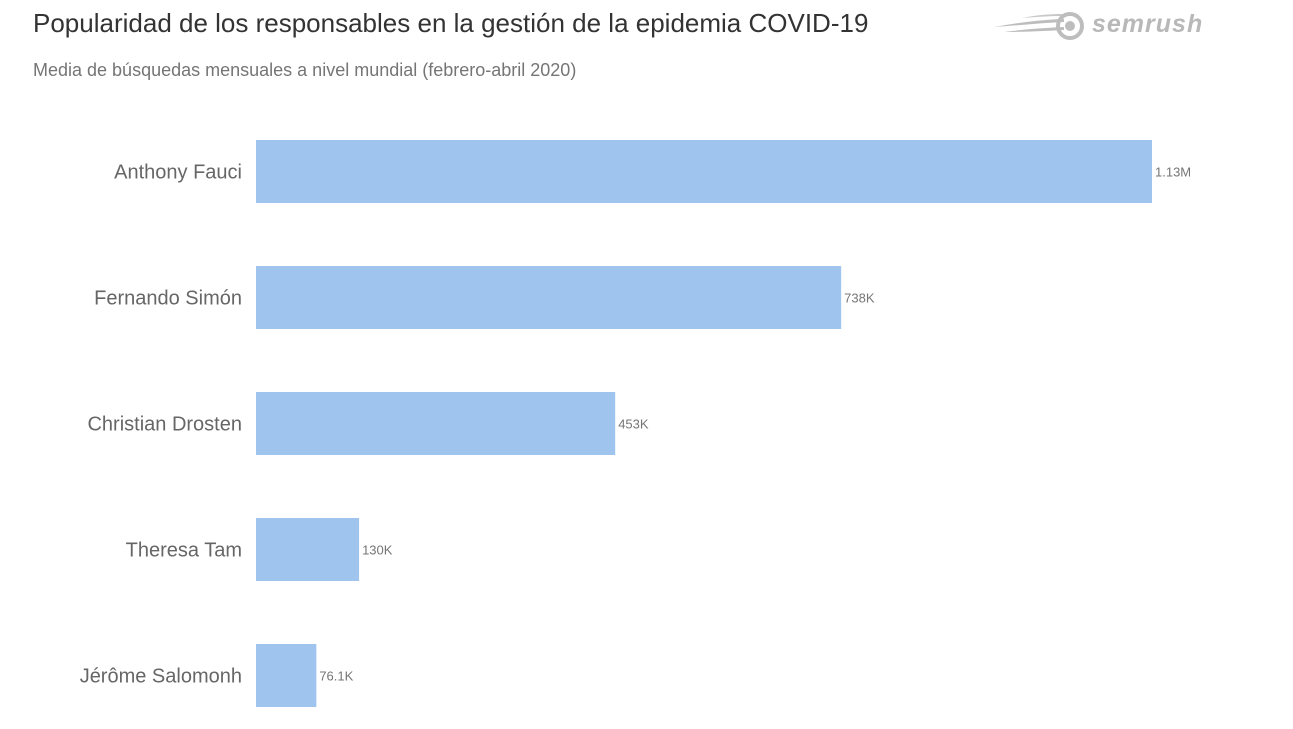 Image resolution: width=1293 pixels, height=729 pixels. What do you see at coordinates (184, 551) in the screenshot?
I see `category-label: Theresa Tam` at bounding box center [184, 551].